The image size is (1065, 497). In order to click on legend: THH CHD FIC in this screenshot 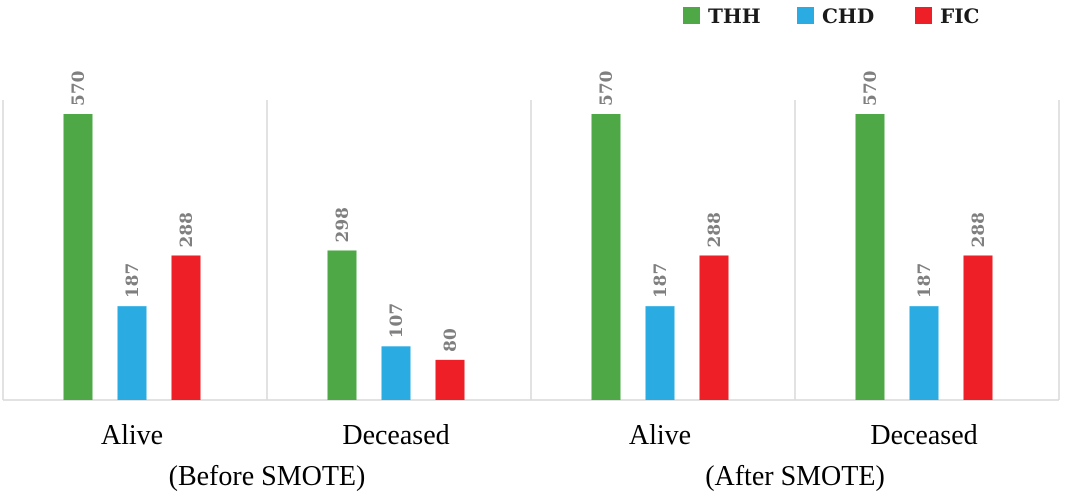, I will do `click(831, 16)`.